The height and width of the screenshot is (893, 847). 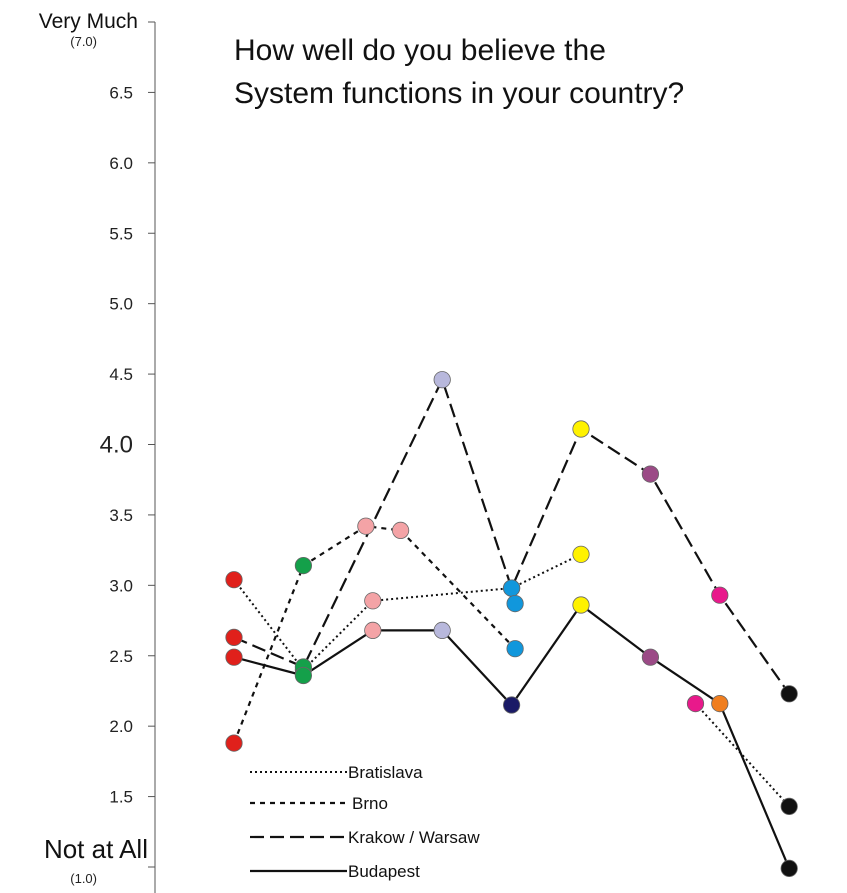 What do you see at coordinates (96, 849) in the screenshot?
I see `y-axis-bottom-label: Not at All` at bounding box center [96, 849].